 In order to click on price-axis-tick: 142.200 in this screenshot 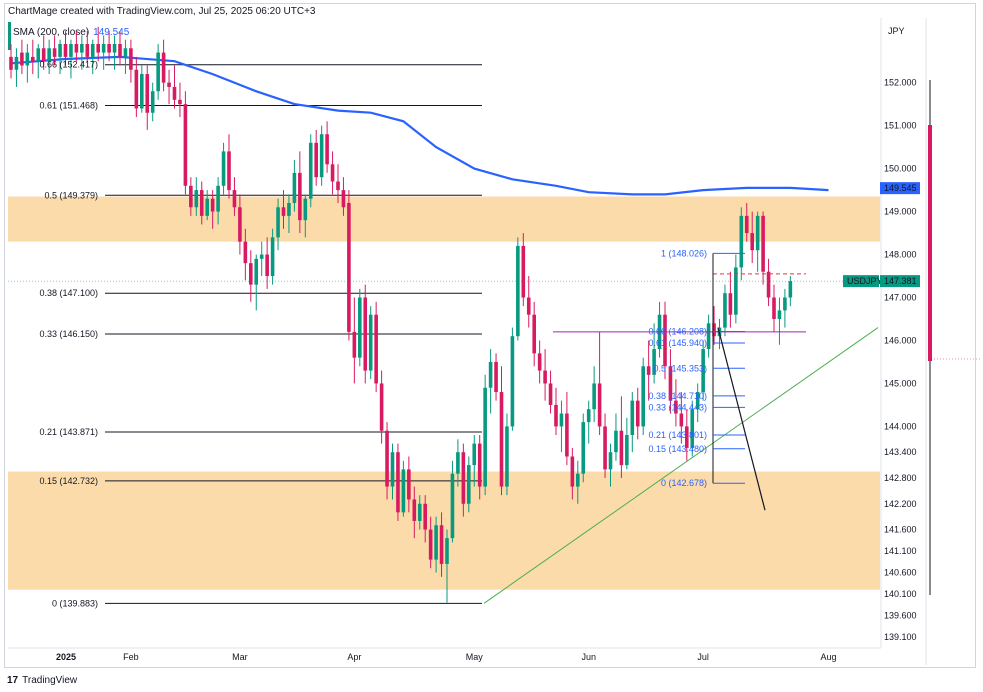, I will do `click(900, 504)`.